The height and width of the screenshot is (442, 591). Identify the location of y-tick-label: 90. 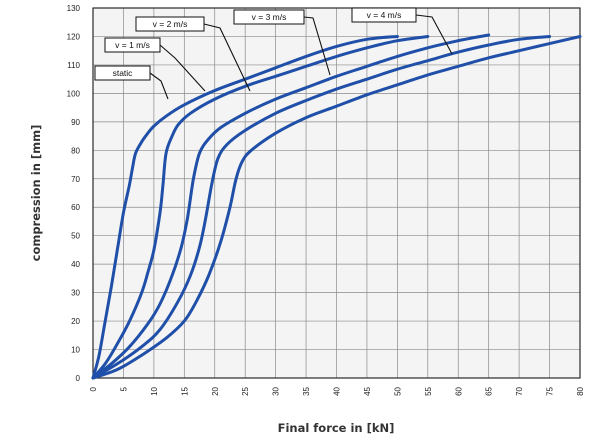
(75, 122).